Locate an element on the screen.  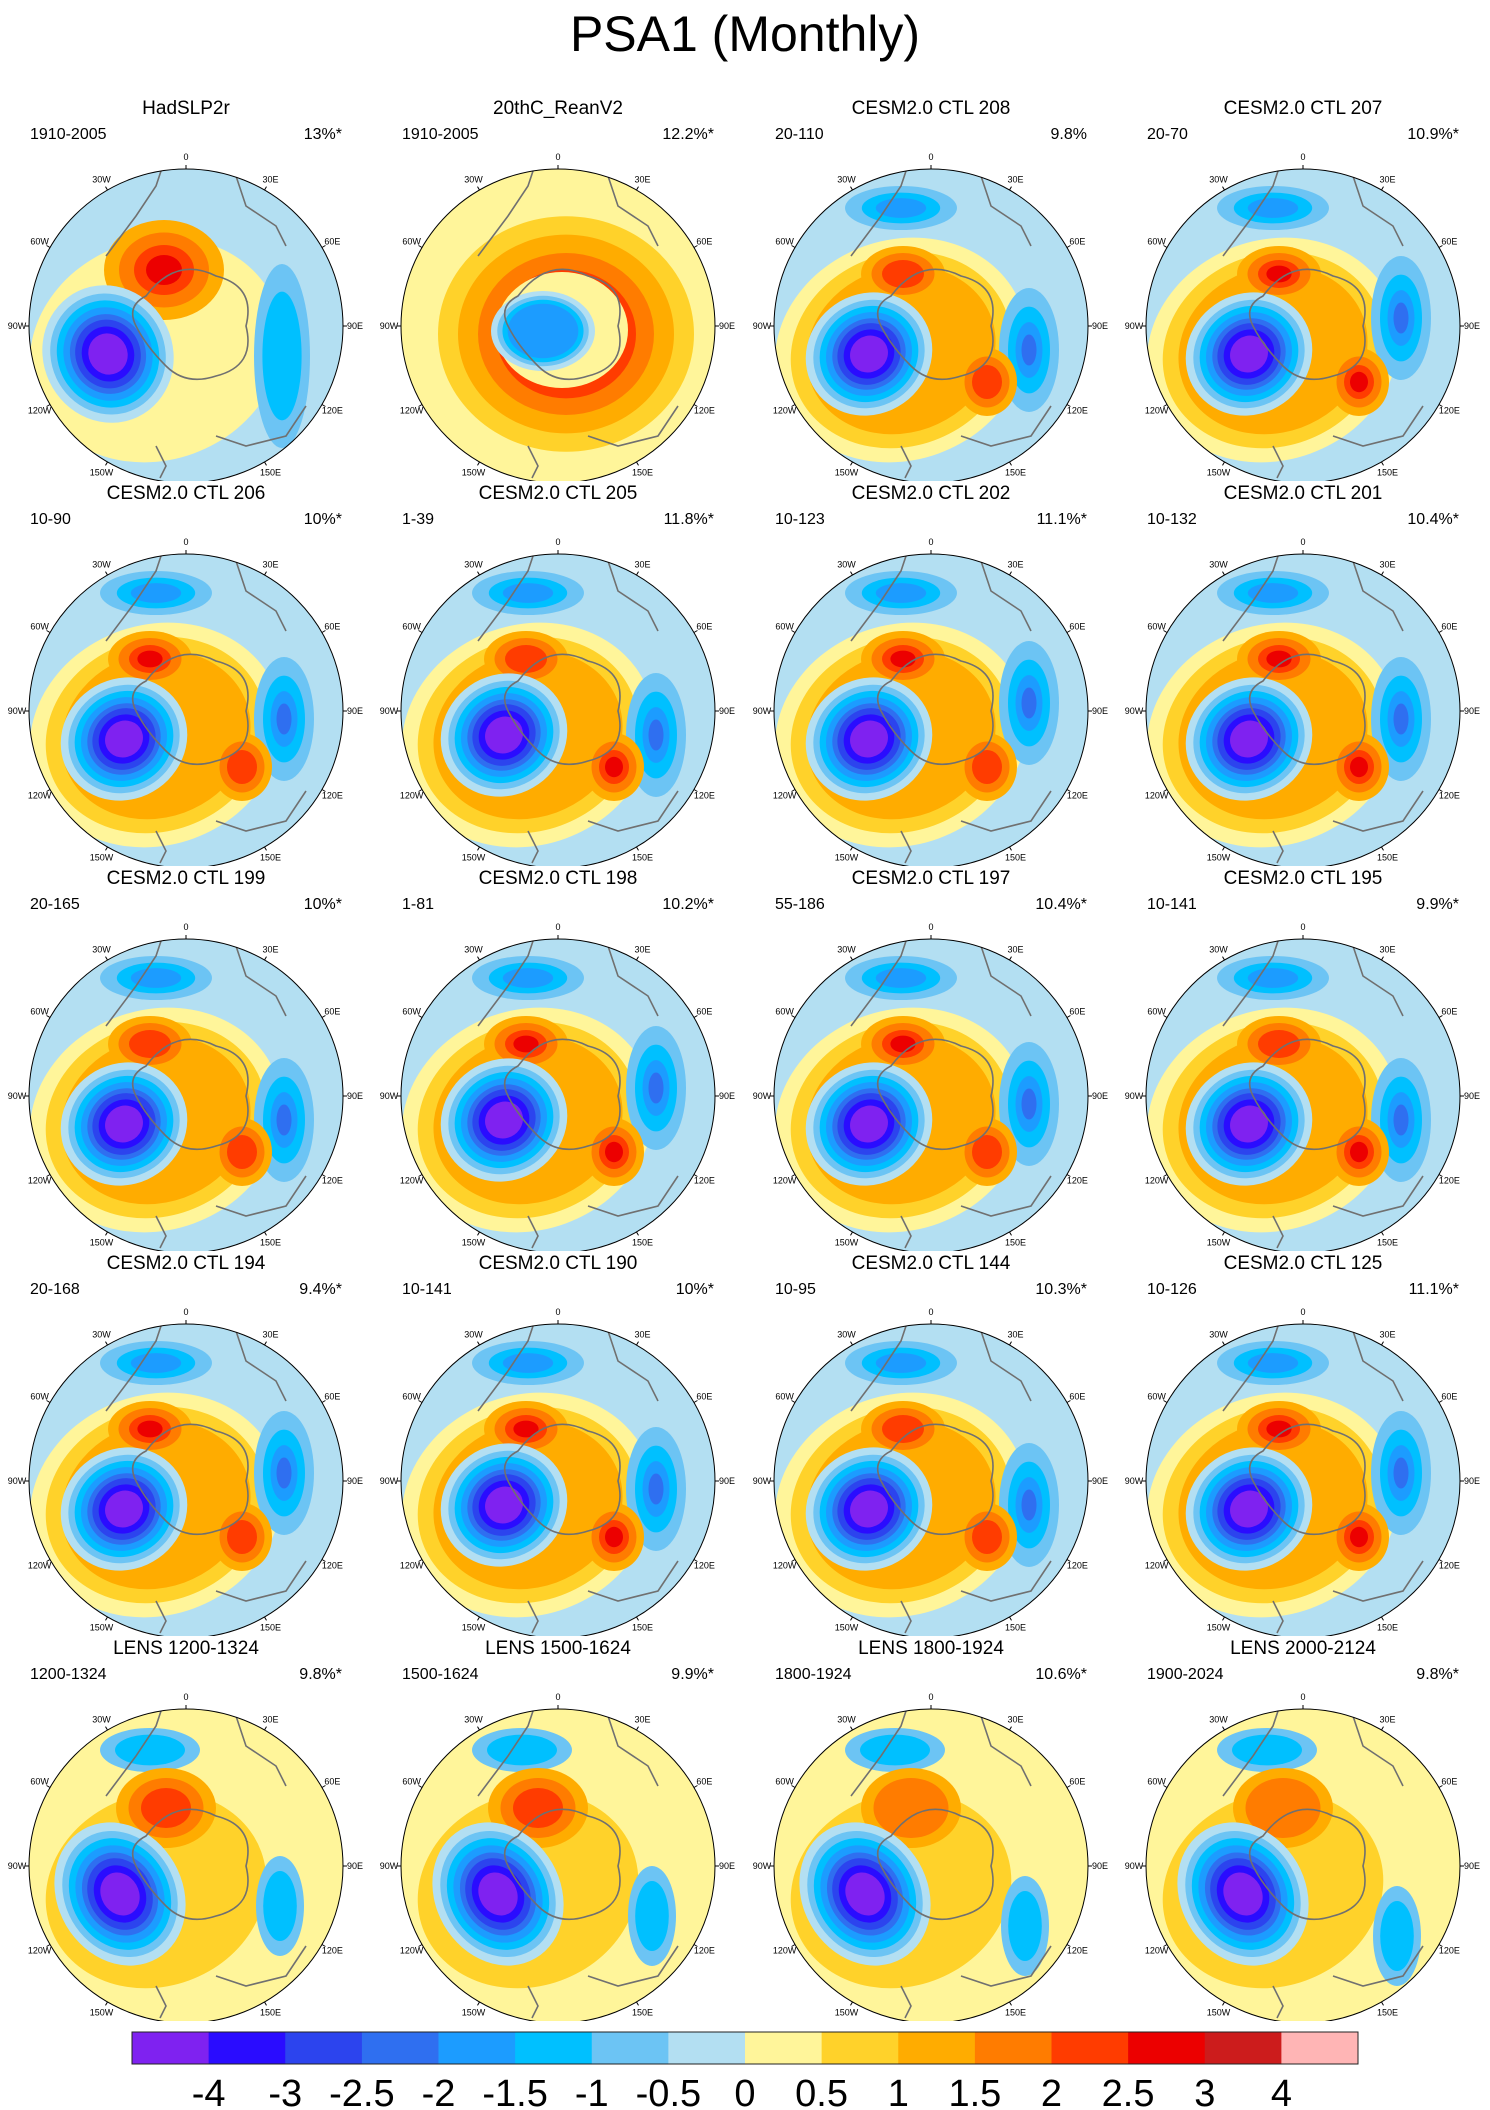
panel-title: CESM2.0 CTL 194 is located at coordinates (186, 1263).